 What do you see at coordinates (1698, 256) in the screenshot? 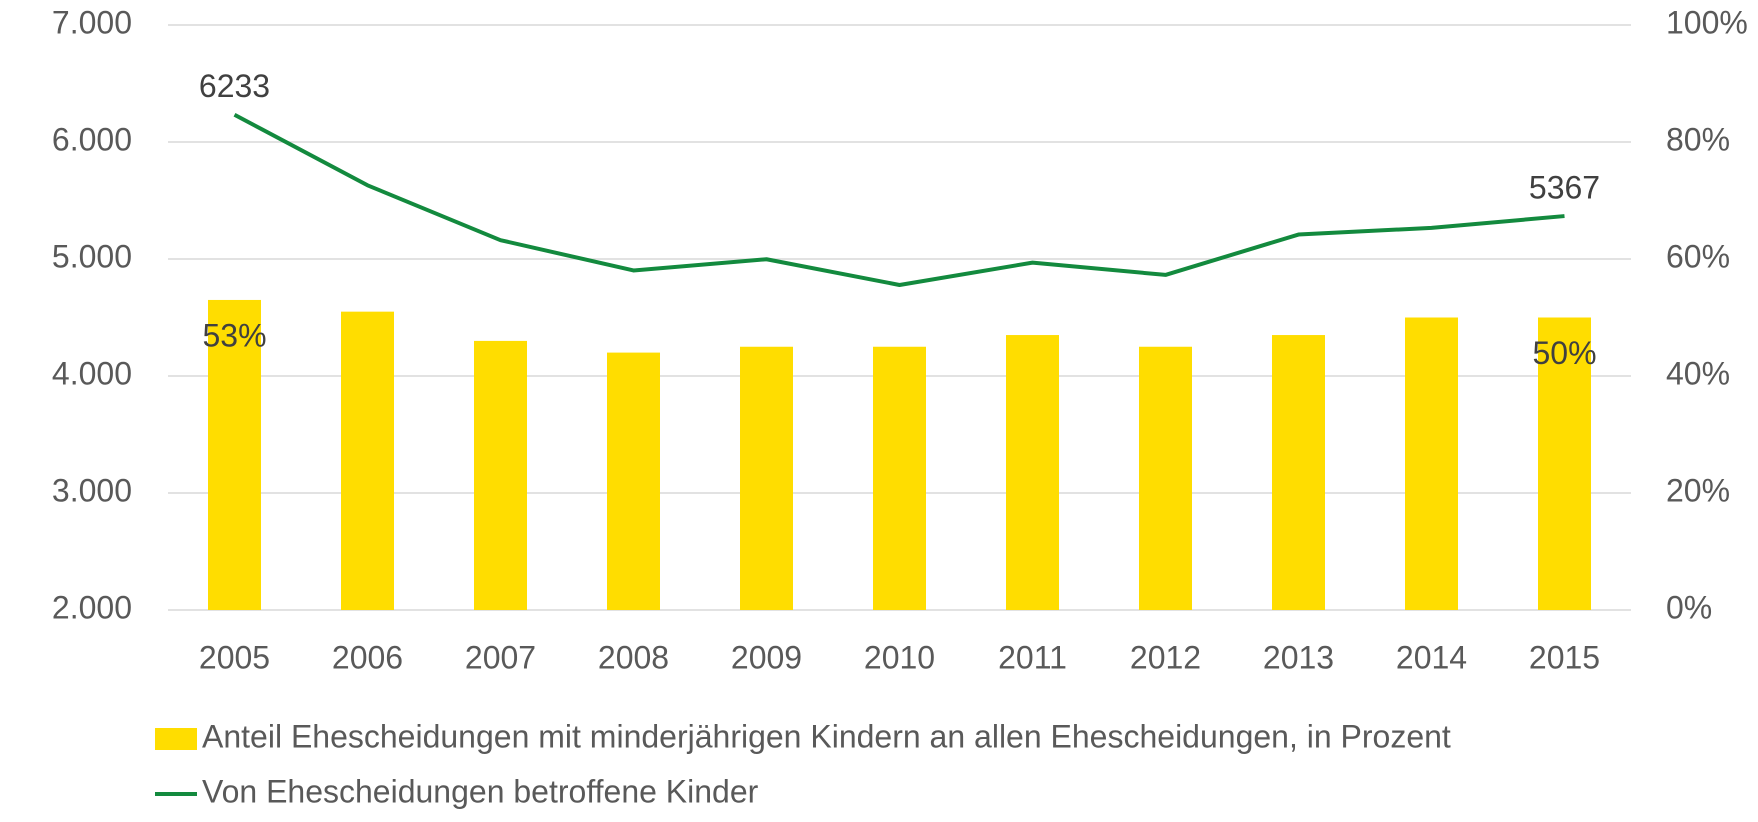
I see `y2-tick-label: 60%` at bounding box center [1698, 256].